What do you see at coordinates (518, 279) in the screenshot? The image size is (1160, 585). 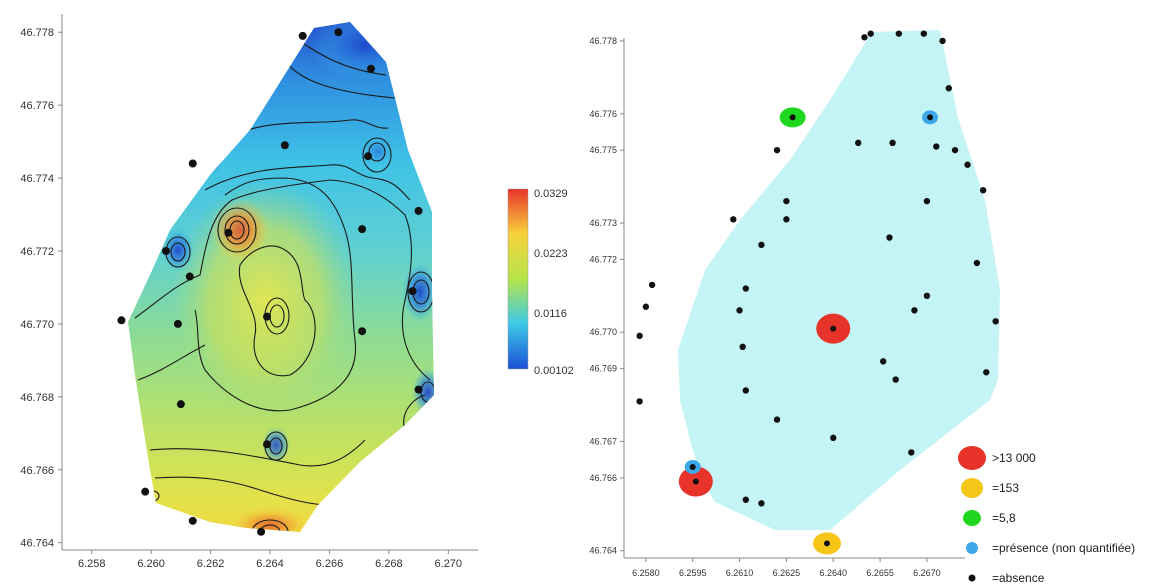 I see `colorbar-swatch` at bounding box center [518, 279].